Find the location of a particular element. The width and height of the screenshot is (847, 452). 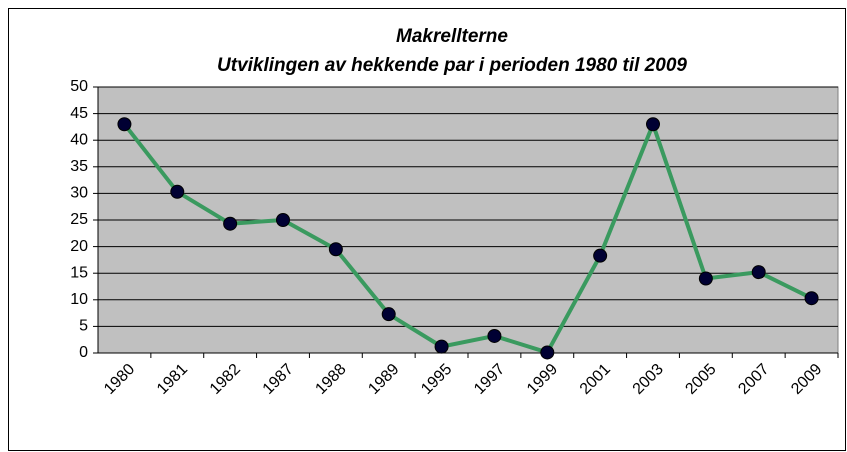

y-tick-label: 25 is located at coordinates (79, 219).